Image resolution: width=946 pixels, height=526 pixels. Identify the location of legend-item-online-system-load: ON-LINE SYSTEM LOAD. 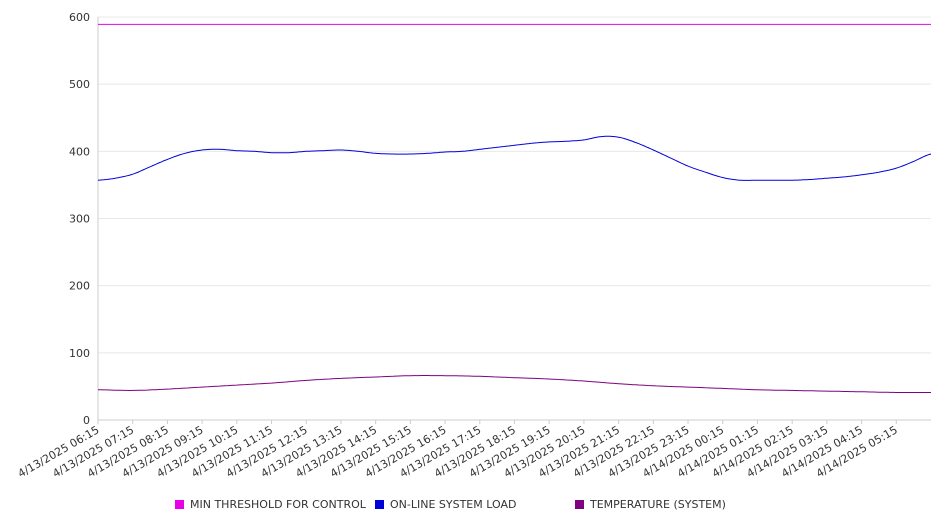
(445, 504).